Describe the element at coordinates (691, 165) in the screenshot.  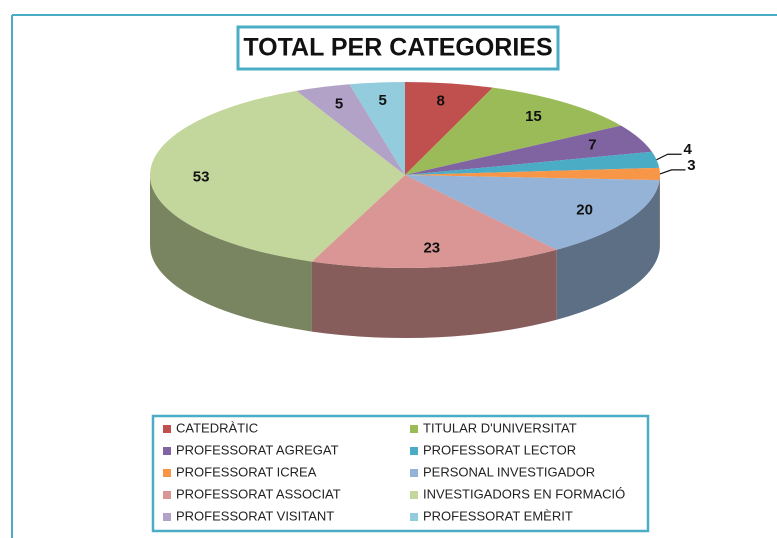
I see `data-label: 3` at that location.